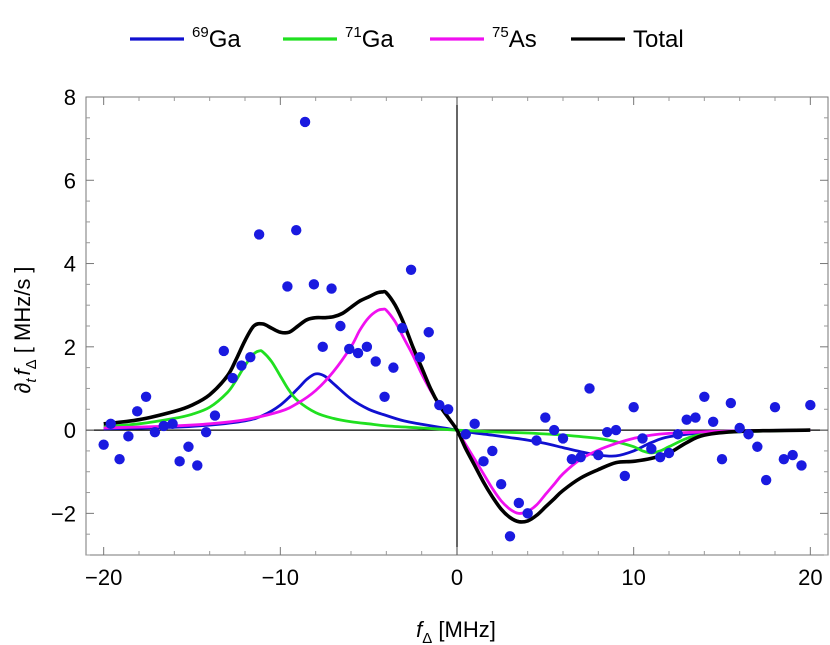 The image size is (830, 645). Describe the element at coordinates (457, 415) in the screenshot. I see `series-line-69ga` at that location.